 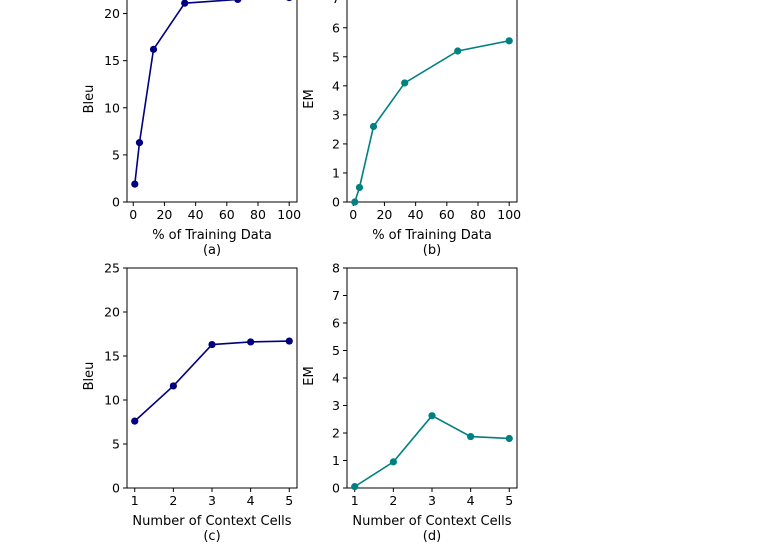 I want to click on y-tick-label: 8, so click(x=336, y=268).